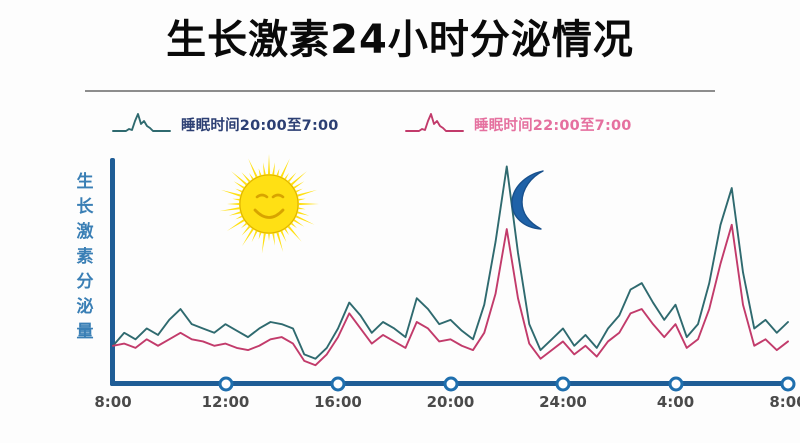 The height and width of the screenshot is (443, 800). I want to click on legend-item-sleep-22-to-7: 睡眠时间22:00至7:00, so click(518, 124).